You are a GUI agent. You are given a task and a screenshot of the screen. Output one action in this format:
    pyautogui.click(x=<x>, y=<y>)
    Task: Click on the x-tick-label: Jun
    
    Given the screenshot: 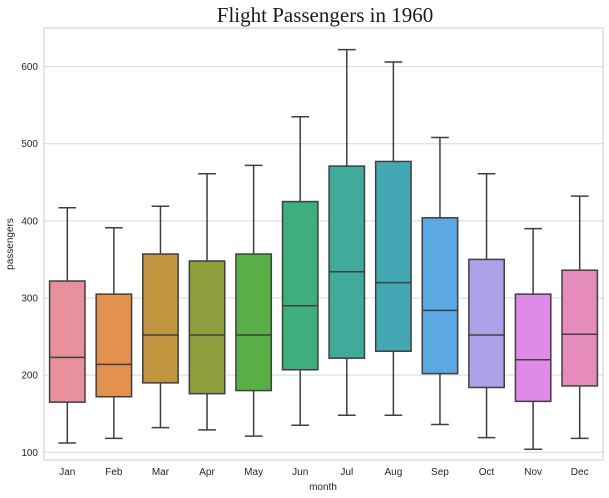 What is the action you would take?
    pyautogui.click(x=300, y=472)
    